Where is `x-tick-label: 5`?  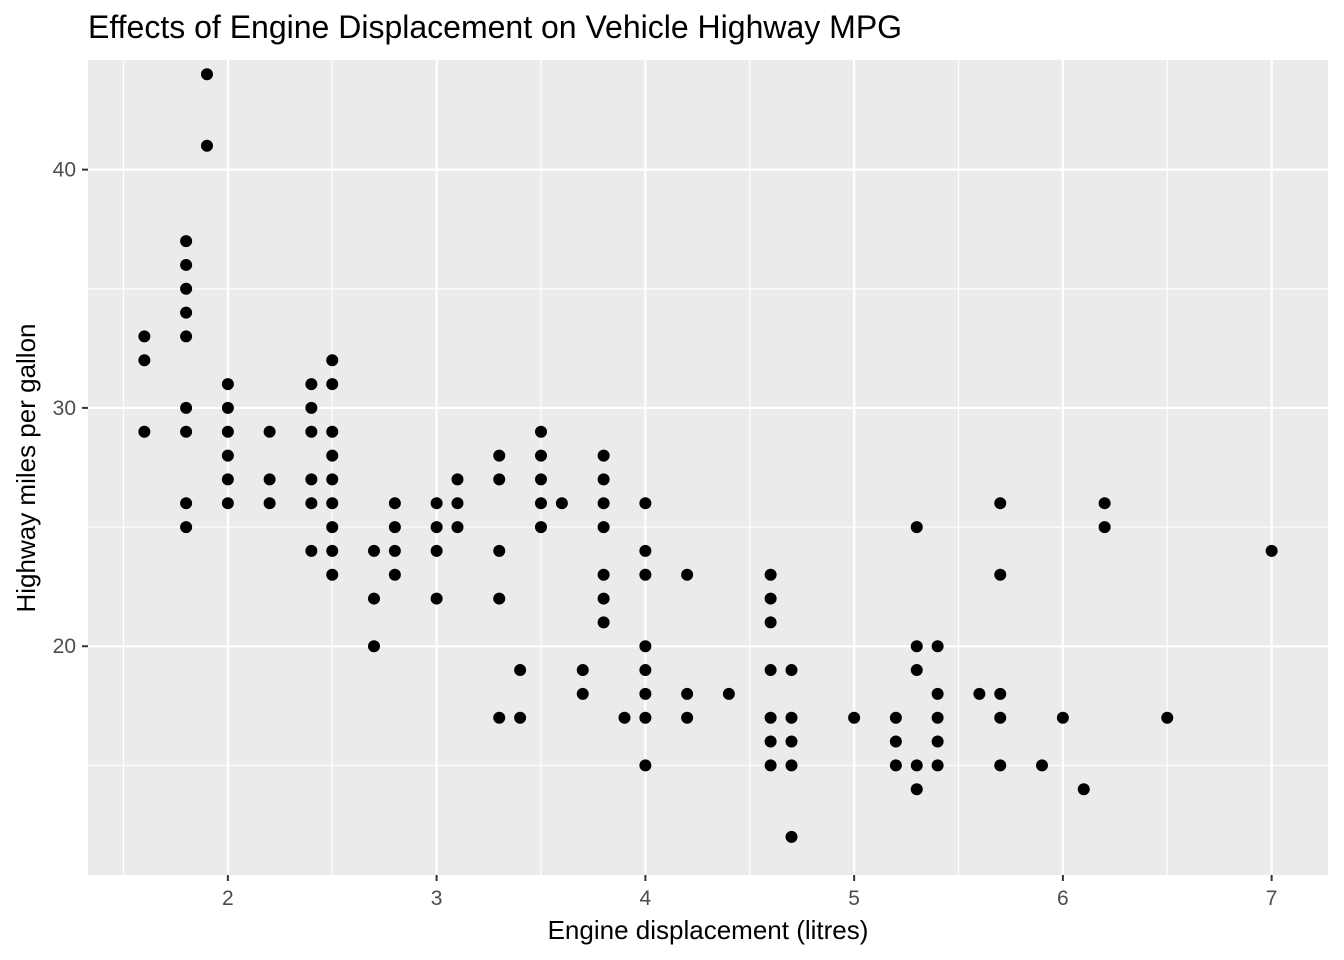
x-tick-label: 5 is located at coordinates (854, 898).